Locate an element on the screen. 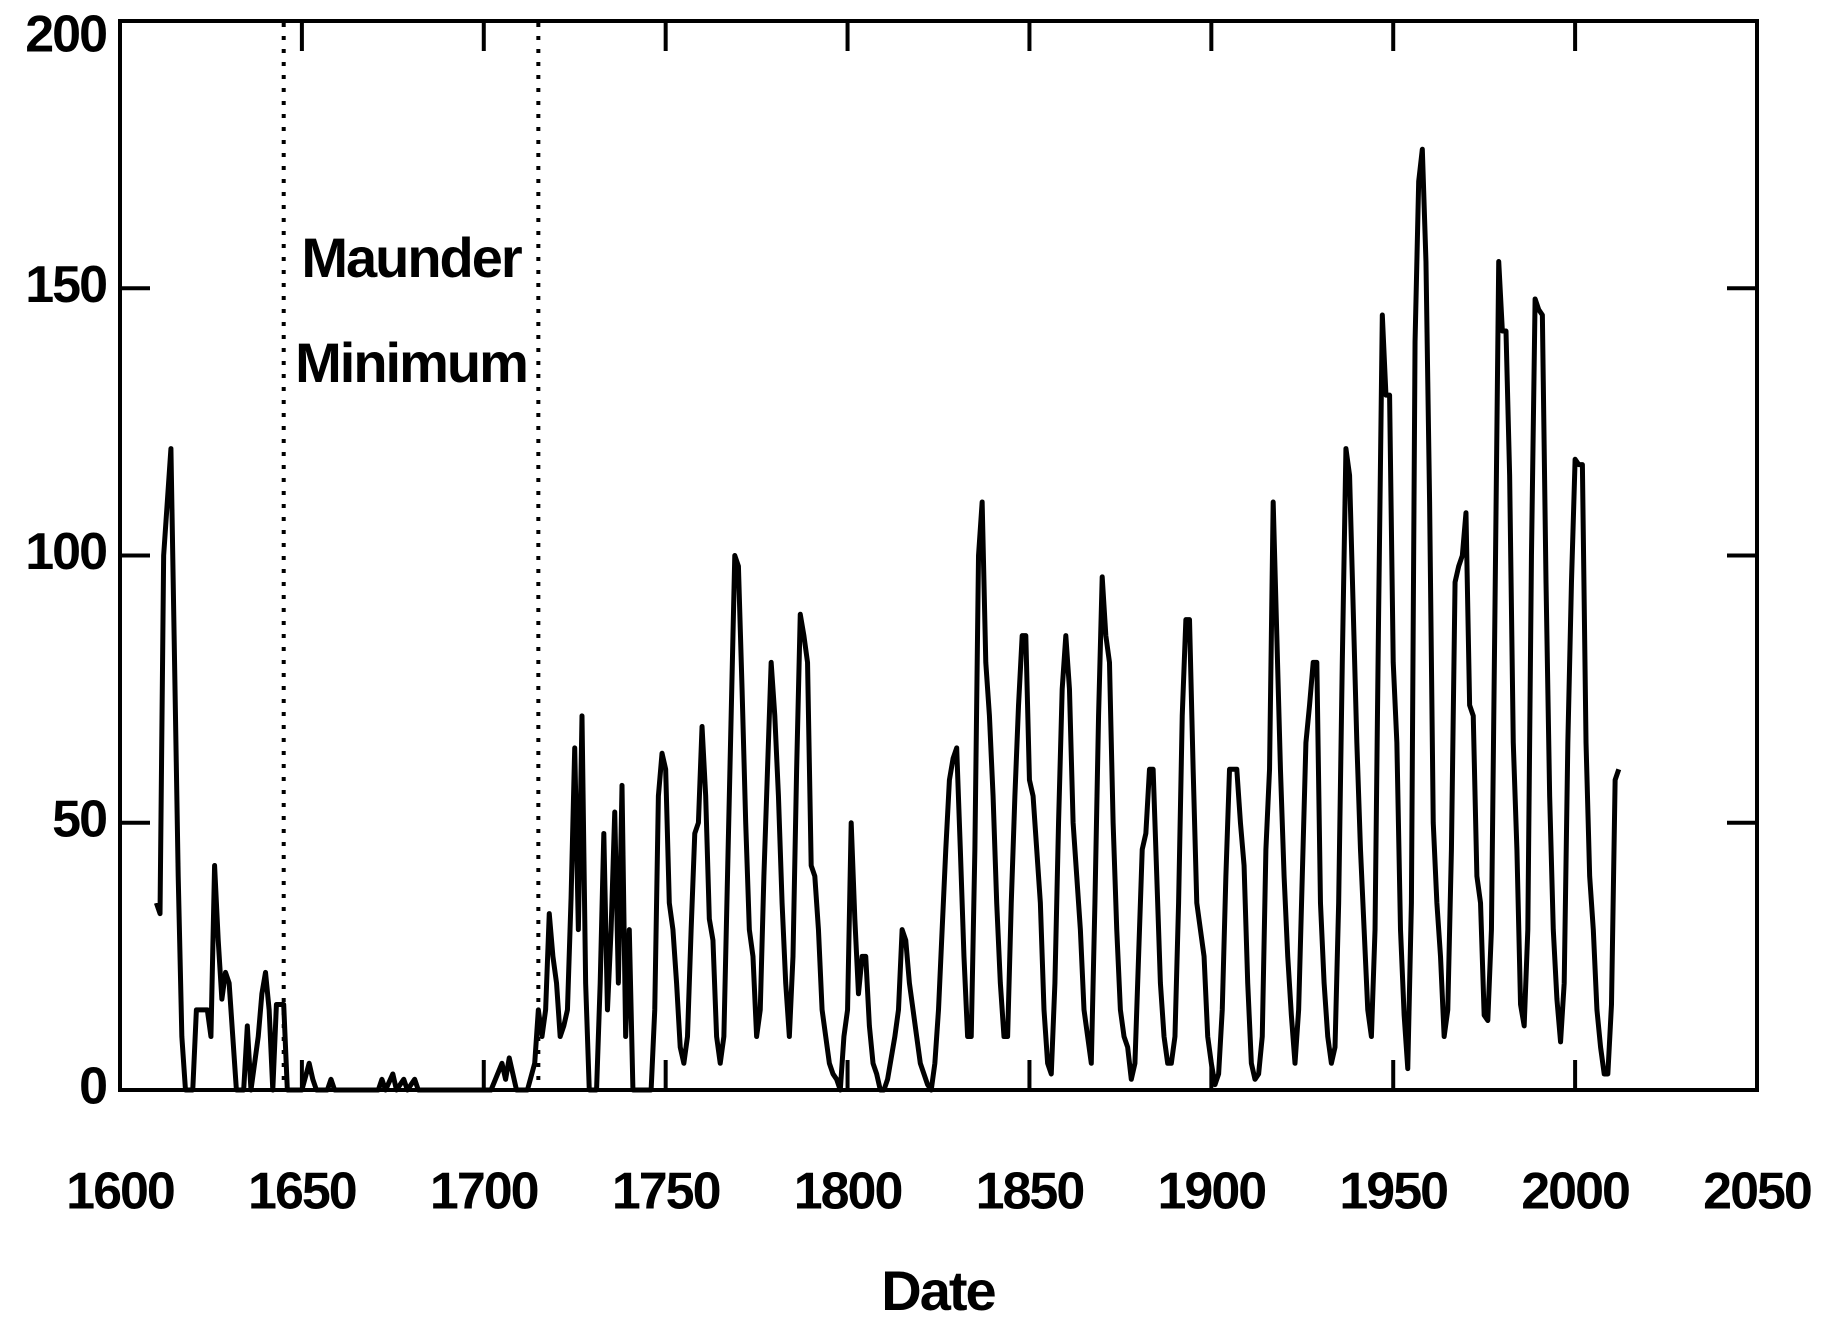 Image resolution: width=1825 pixels, height=1335 pixels. x-tick-label: 1650 is located at coordinates (302, 1192).